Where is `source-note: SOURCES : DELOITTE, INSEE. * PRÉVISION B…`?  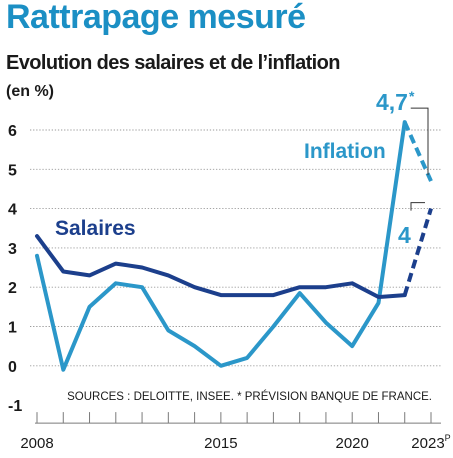 source-note: SOURCES : DELOITTE, INSEE. * PRÉVISION B… is located at coordinates (249, 396).